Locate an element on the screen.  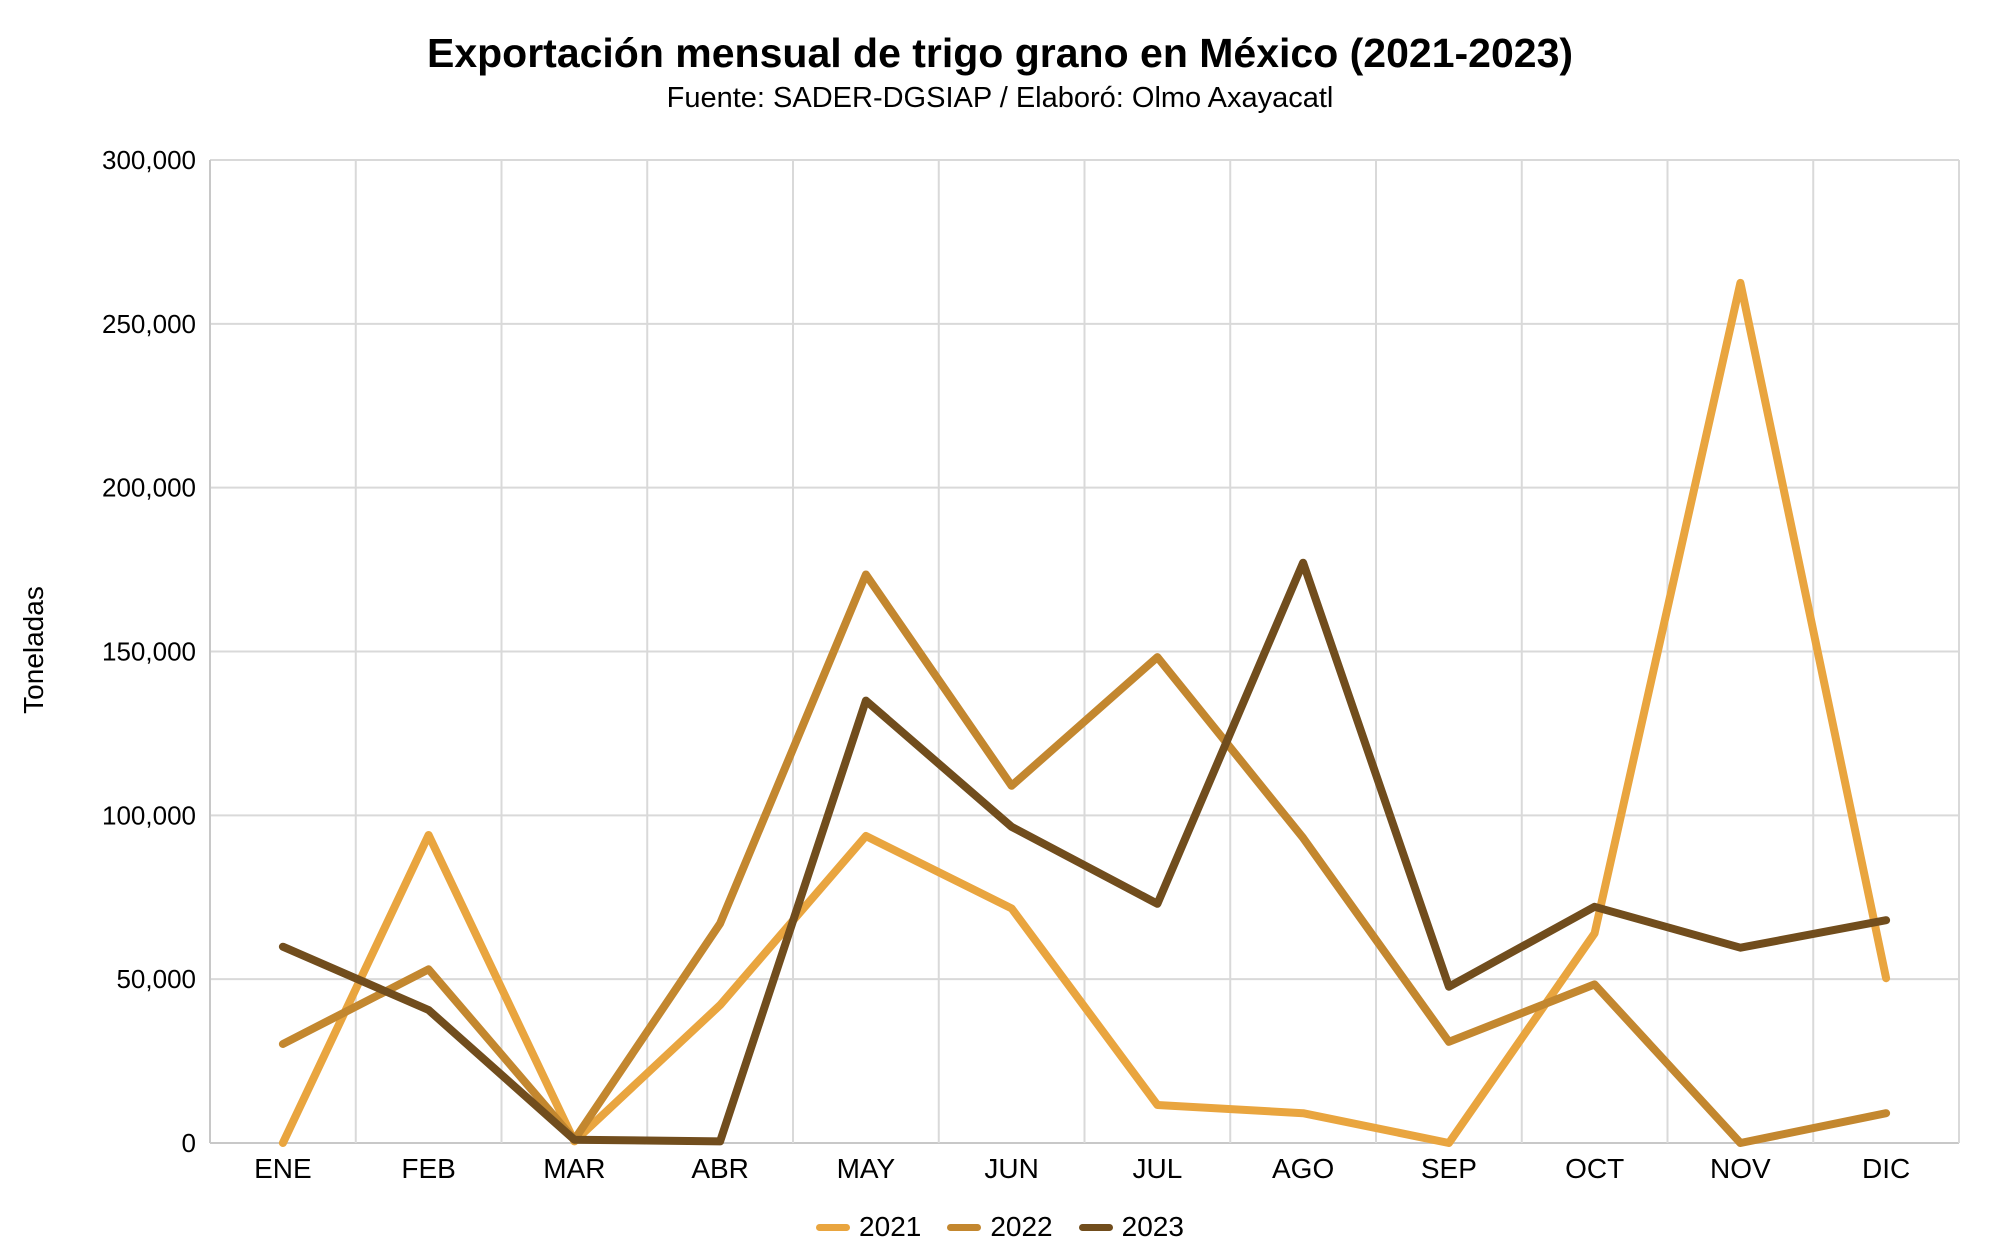
legend-swatch-2022 is located at coordinates (964, 1227).